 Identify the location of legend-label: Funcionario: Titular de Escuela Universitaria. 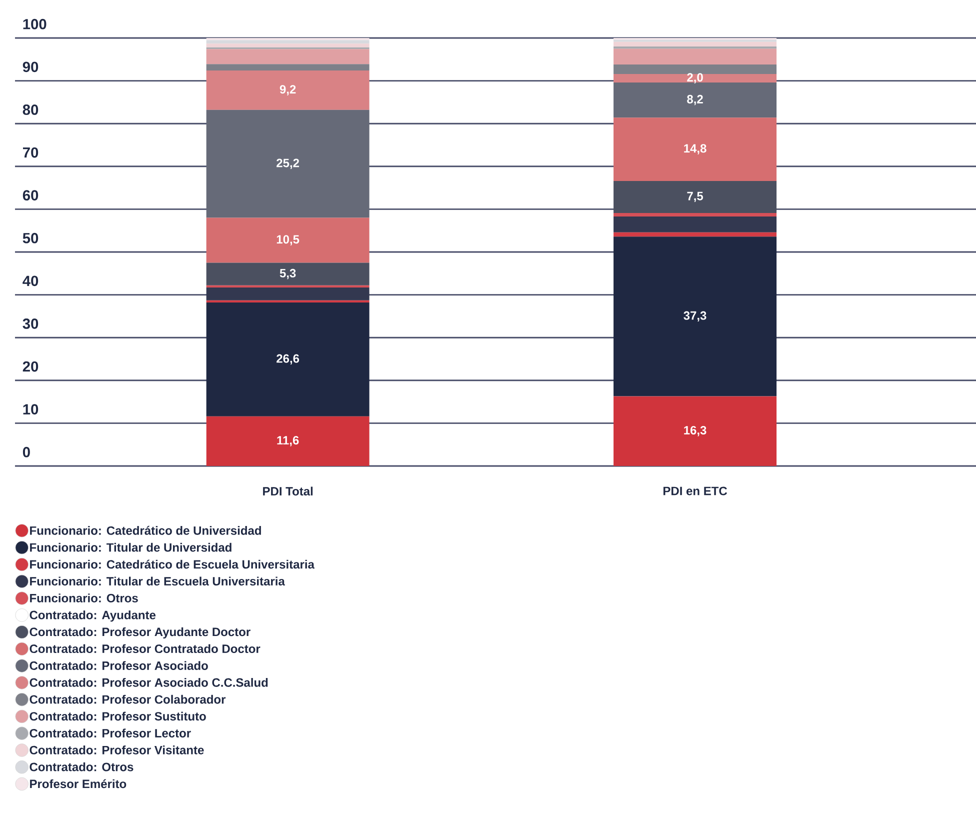
(157, 581).